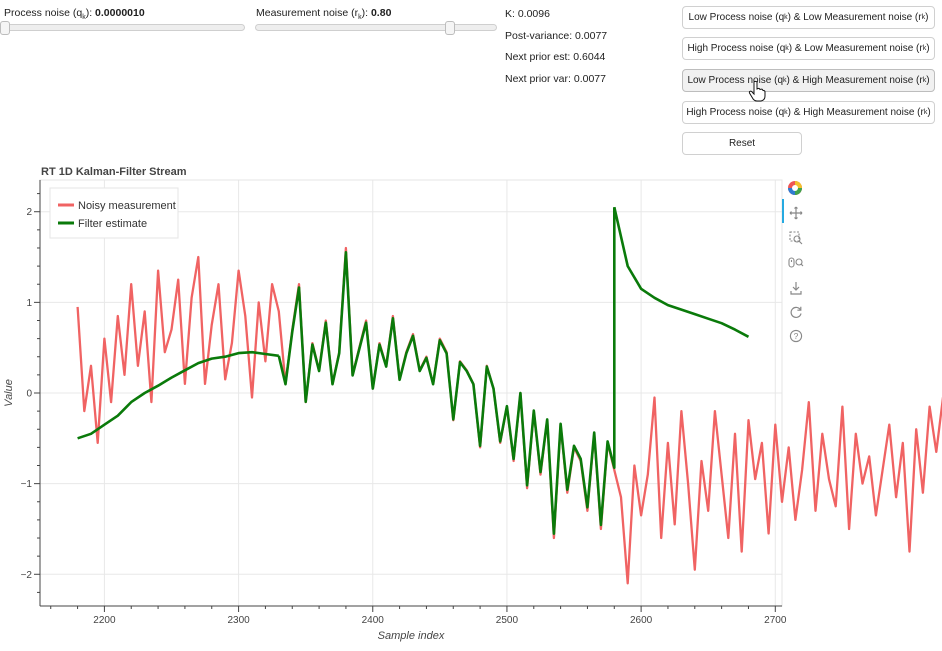  I want to click on measurement-noise-label: Measurement noise (rk): 0.80, so click(324, 14).